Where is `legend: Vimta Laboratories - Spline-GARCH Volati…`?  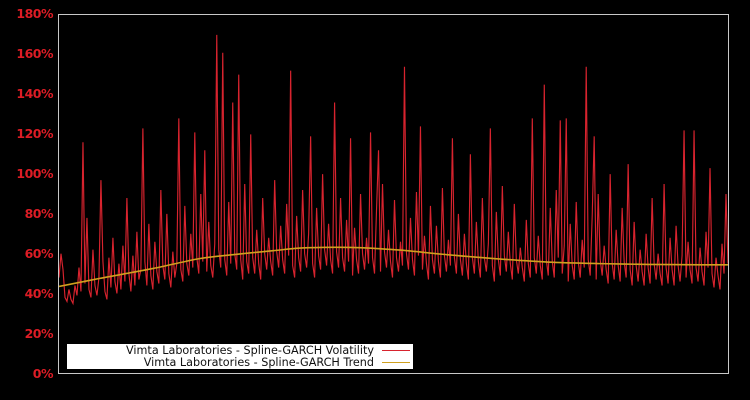
legend: Vimta Laboratories - Spline-GARCH Volati… is located at coordinates (240, 356).